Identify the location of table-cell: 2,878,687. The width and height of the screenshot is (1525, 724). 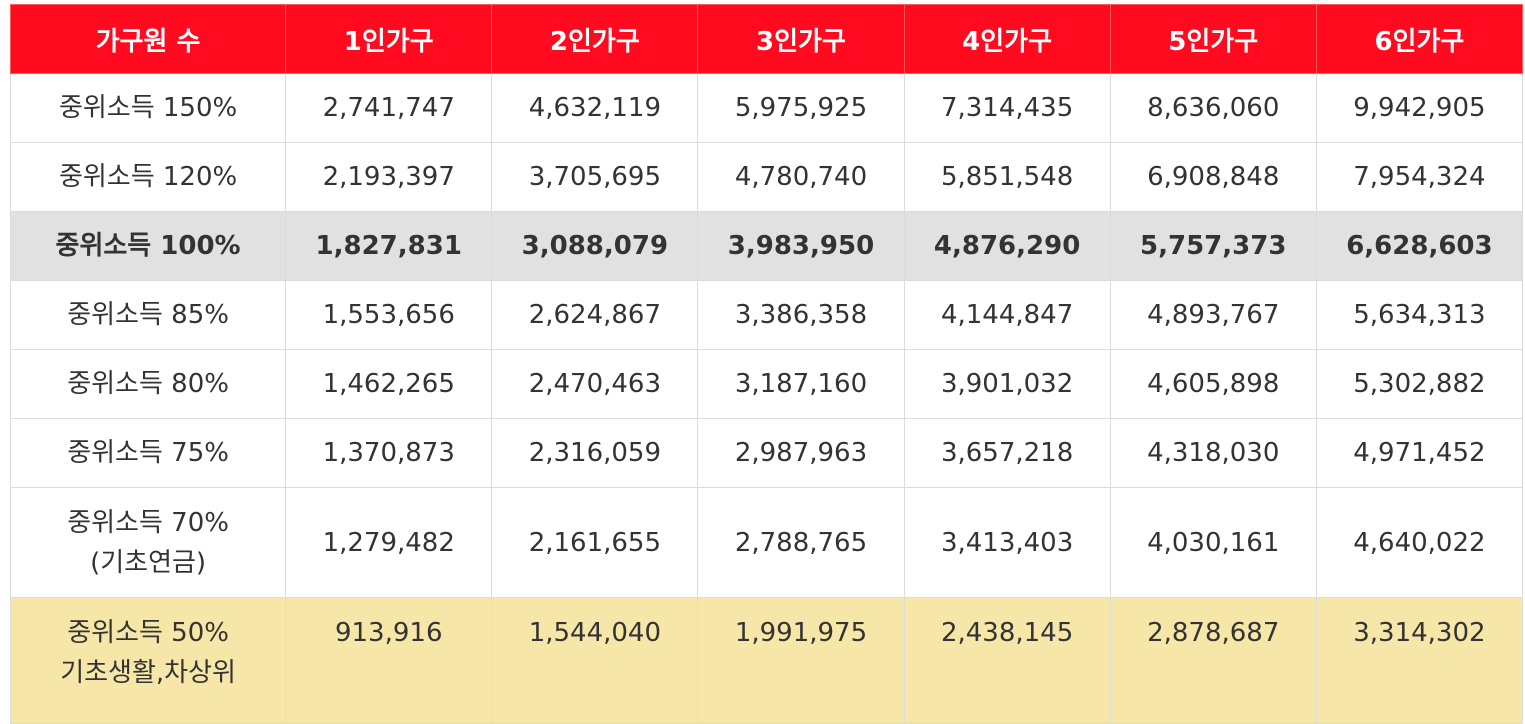
(1213, 660).